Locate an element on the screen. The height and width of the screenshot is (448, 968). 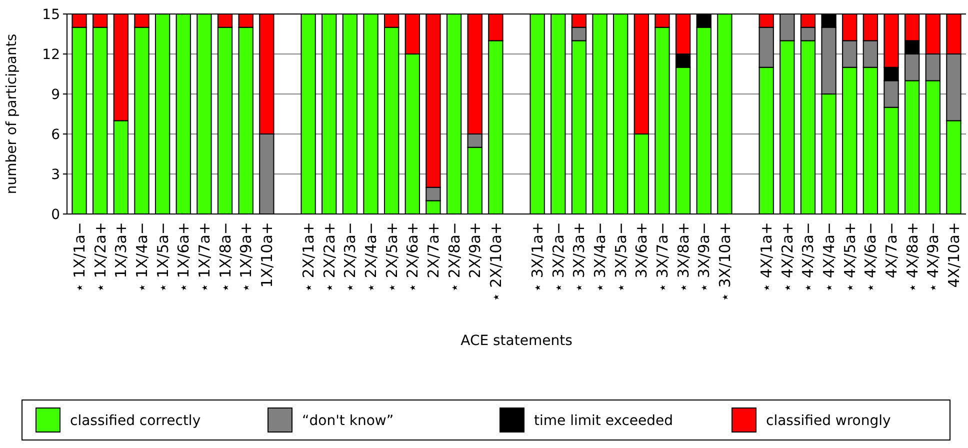
x-tick-label: ⋆ 4X/2a+ is located at coordinates (787, 257).